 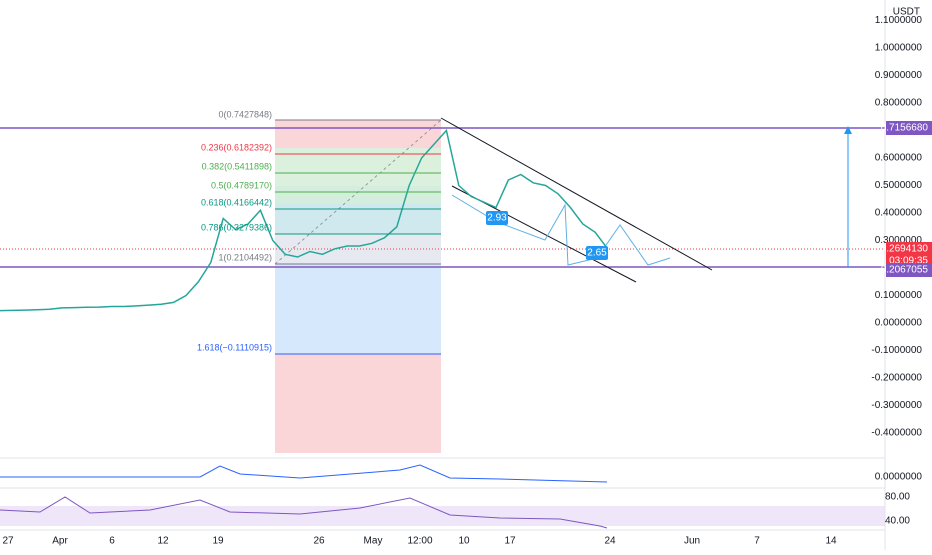 I want to click on price-axis-label: 0.0000000, so click(x=899, y=323).